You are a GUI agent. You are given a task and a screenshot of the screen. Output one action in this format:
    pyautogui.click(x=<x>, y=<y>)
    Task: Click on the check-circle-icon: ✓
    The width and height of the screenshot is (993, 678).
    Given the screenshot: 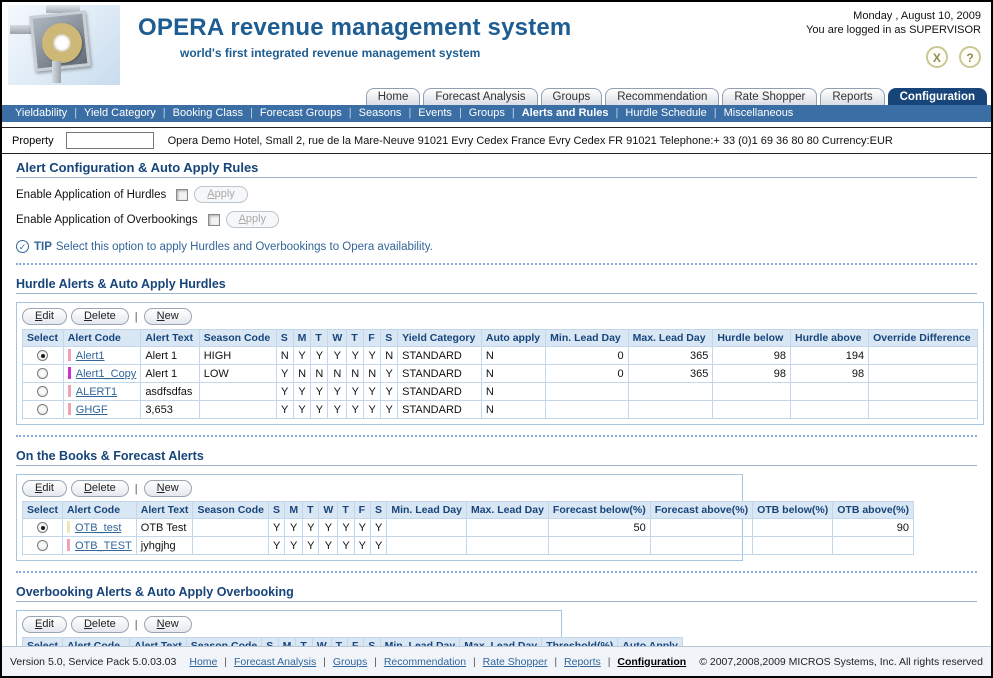 What is the action you would take?
    pyautogui.click(x=22, y=246)
    